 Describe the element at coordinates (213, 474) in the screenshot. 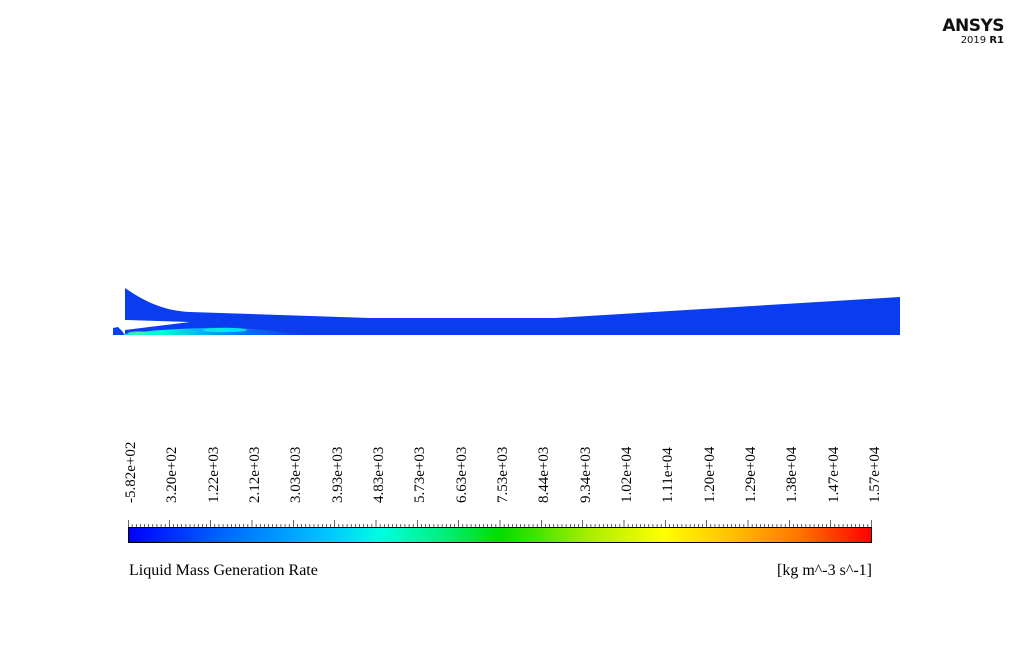

I see `colorbar-tick-label-text: 1.22e+03` at that location.